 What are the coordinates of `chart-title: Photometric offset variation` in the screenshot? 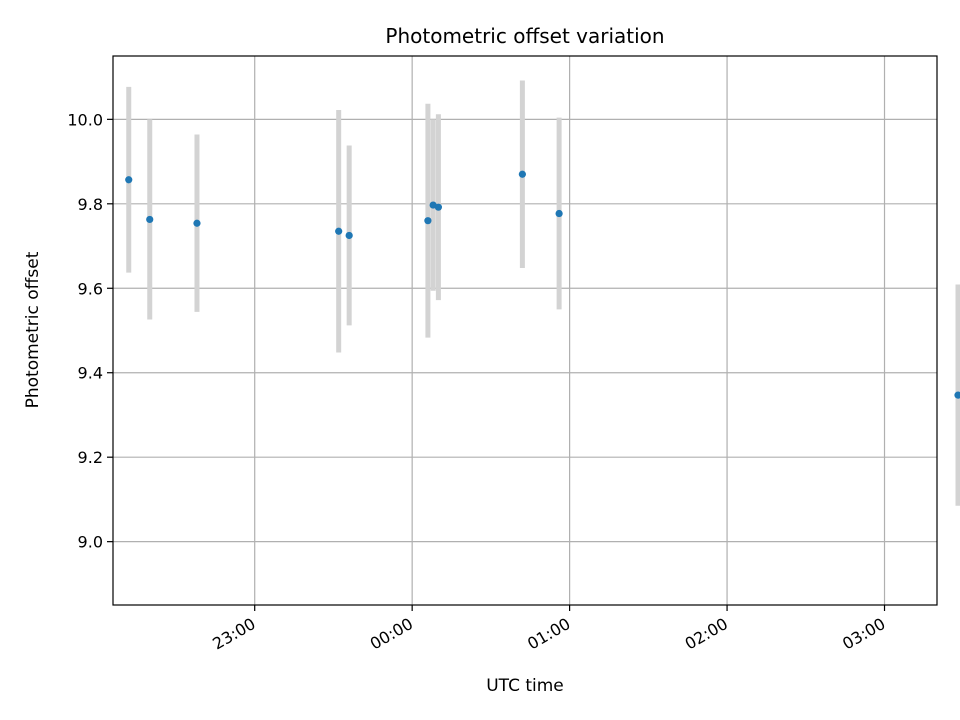 It's located at (524, 36).